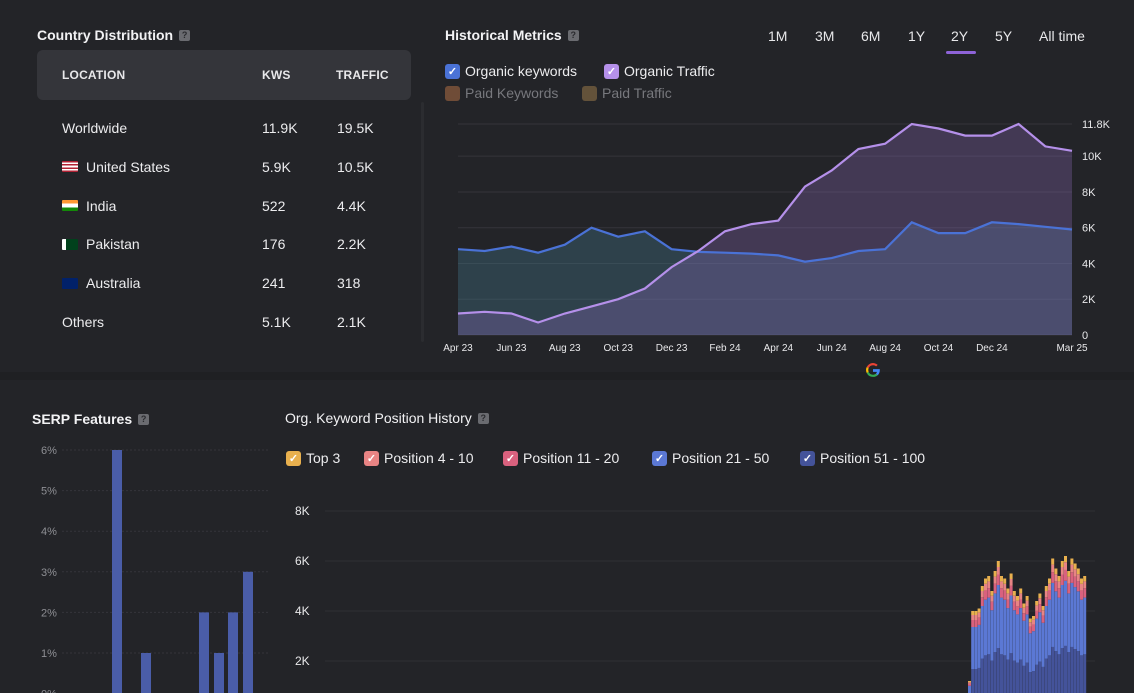 This screenshot has width=1134, height=693. Describe the element at coordinates (232, 246) in the screenshot. I see `country-row: Pakistan 176 2.2K` at that location.